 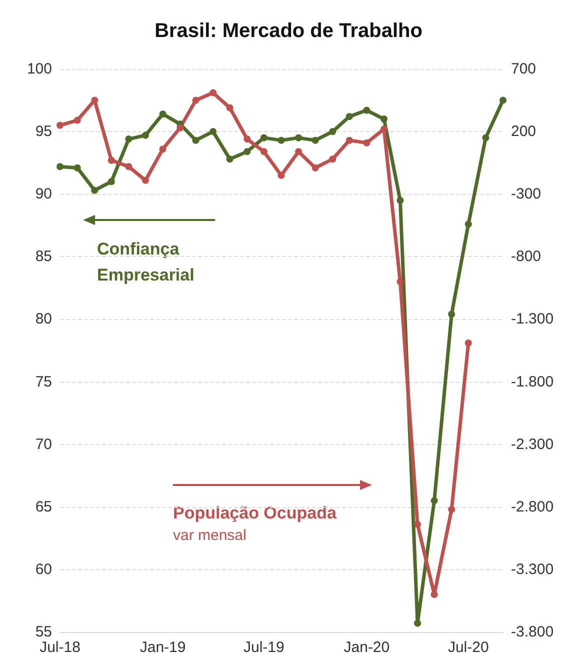 What do you see at coordinates (43, 319) in the screenshot?
I see `y-tick-label: 80` at bounding box center [43, 319].